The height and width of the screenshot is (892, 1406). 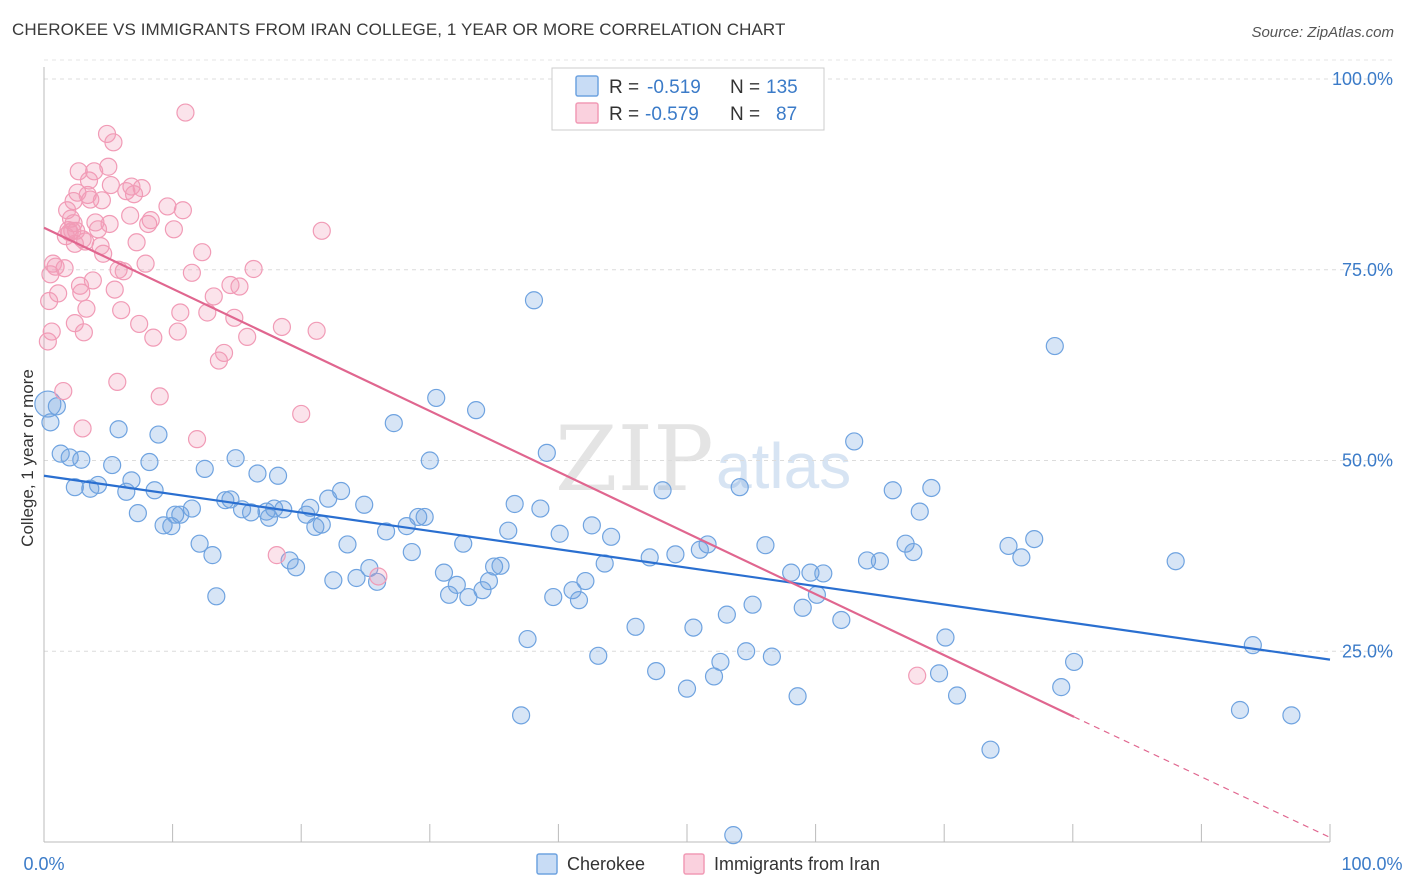 What do you see at coordinates (1367, 461) in the screenshot?
I see `y-tick-label-50: 50.0%` at bounding box center [1367, 461].